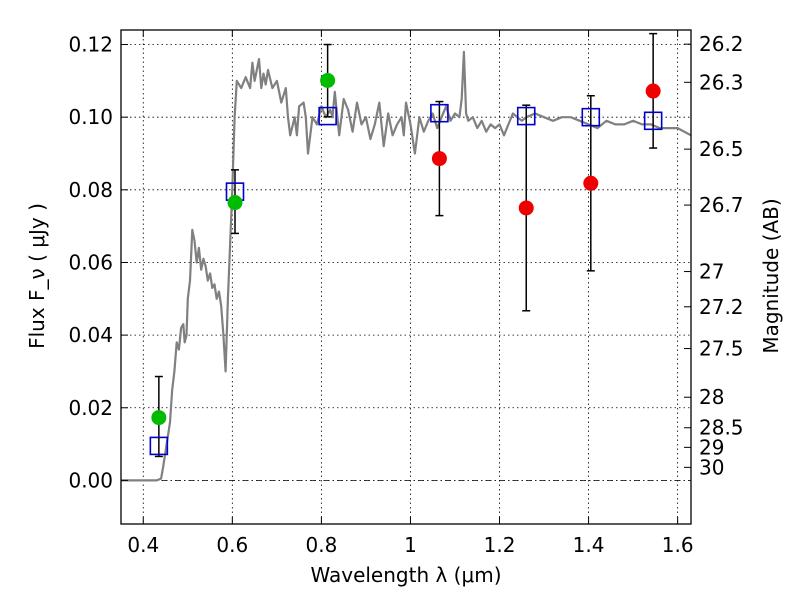  Describe the element at coordinates (711, 397) in the screenshot. I see `magnitude-tick-label: 28` at that location.